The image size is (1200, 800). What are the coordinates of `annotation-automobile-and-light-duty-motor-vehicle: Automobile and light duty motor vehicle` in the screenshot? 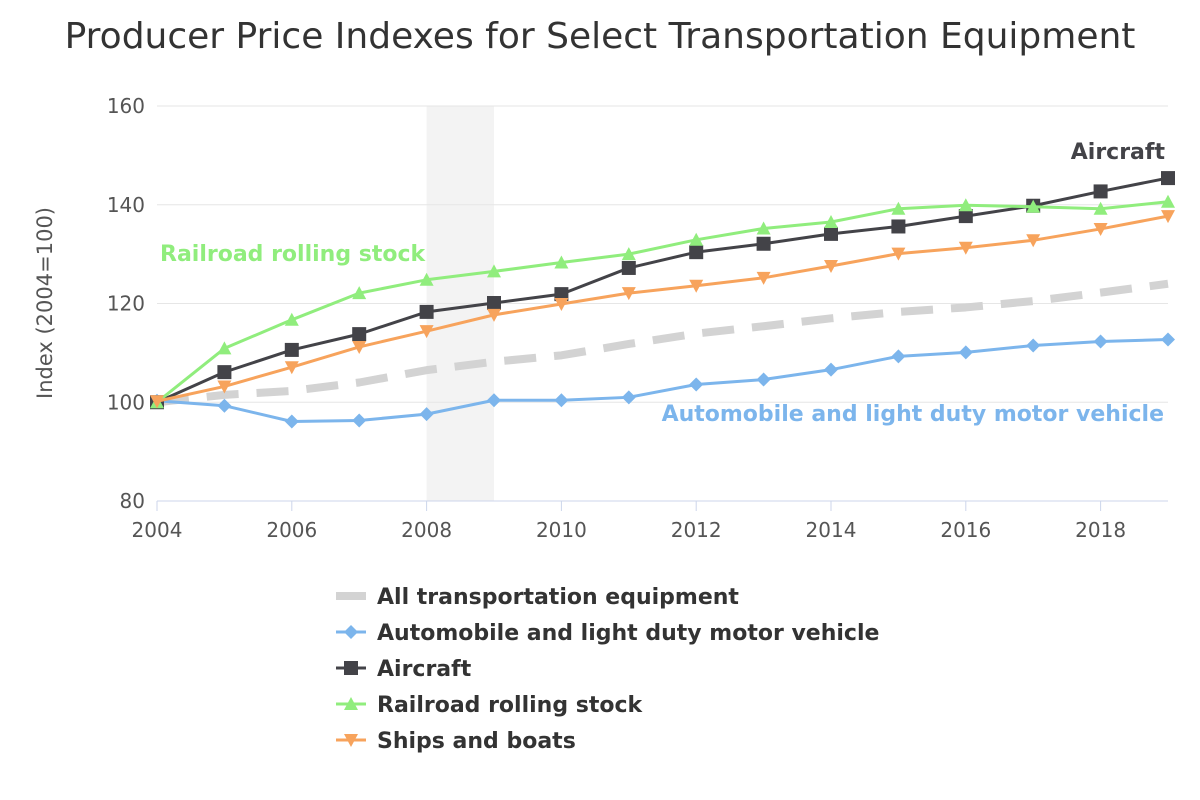 It's located at (913, 414).